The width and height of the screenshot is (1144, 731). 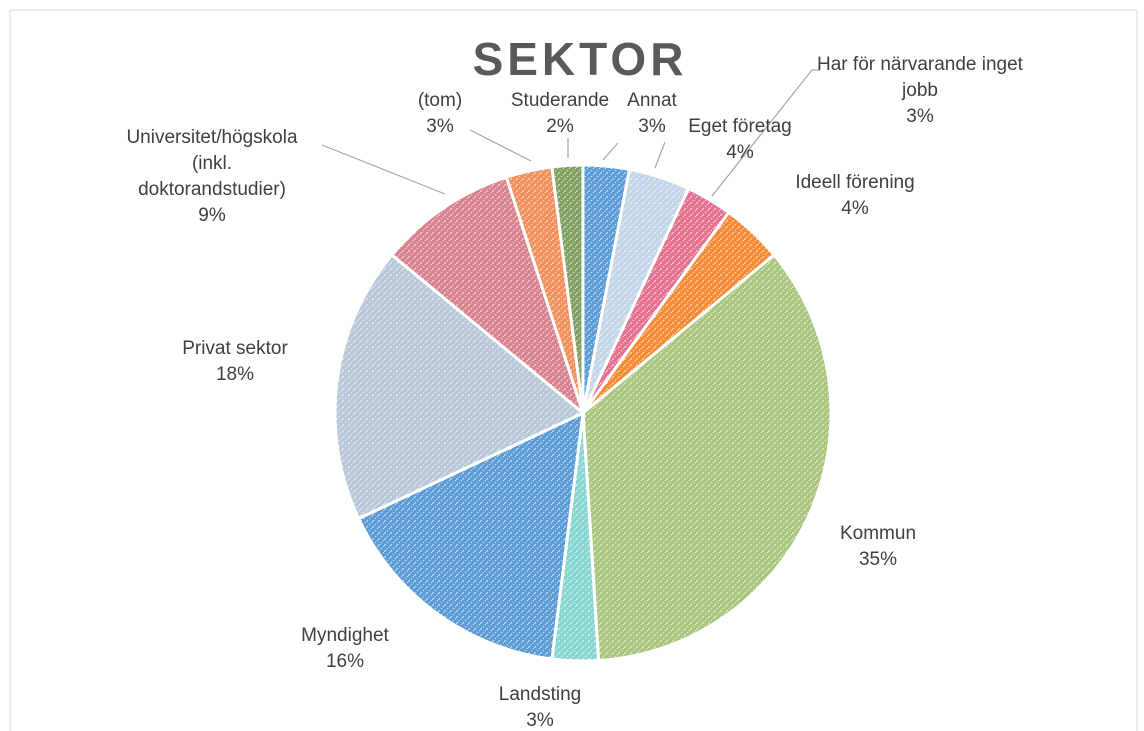 What do you see at coordinates (920, 77) in the screenshot?
I see `category-label: Har för närvarande inget jobb` at bounding box center [920, 77].